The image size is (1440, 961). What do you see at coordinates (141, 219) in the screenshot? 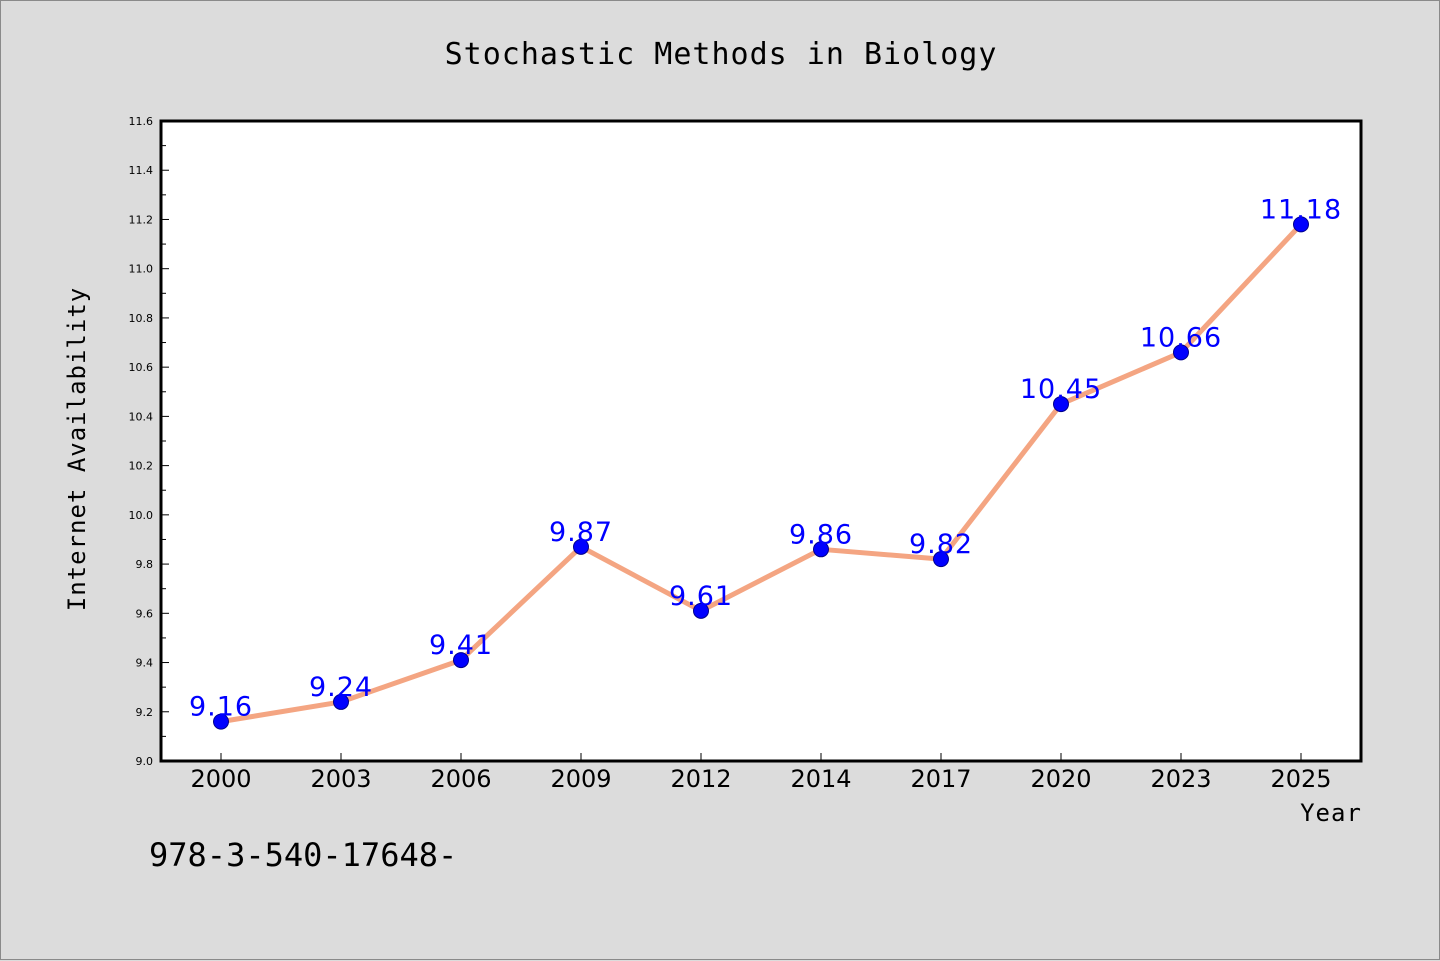
I see `y-tick-label: 11.2` at bounding box center [141, 219].